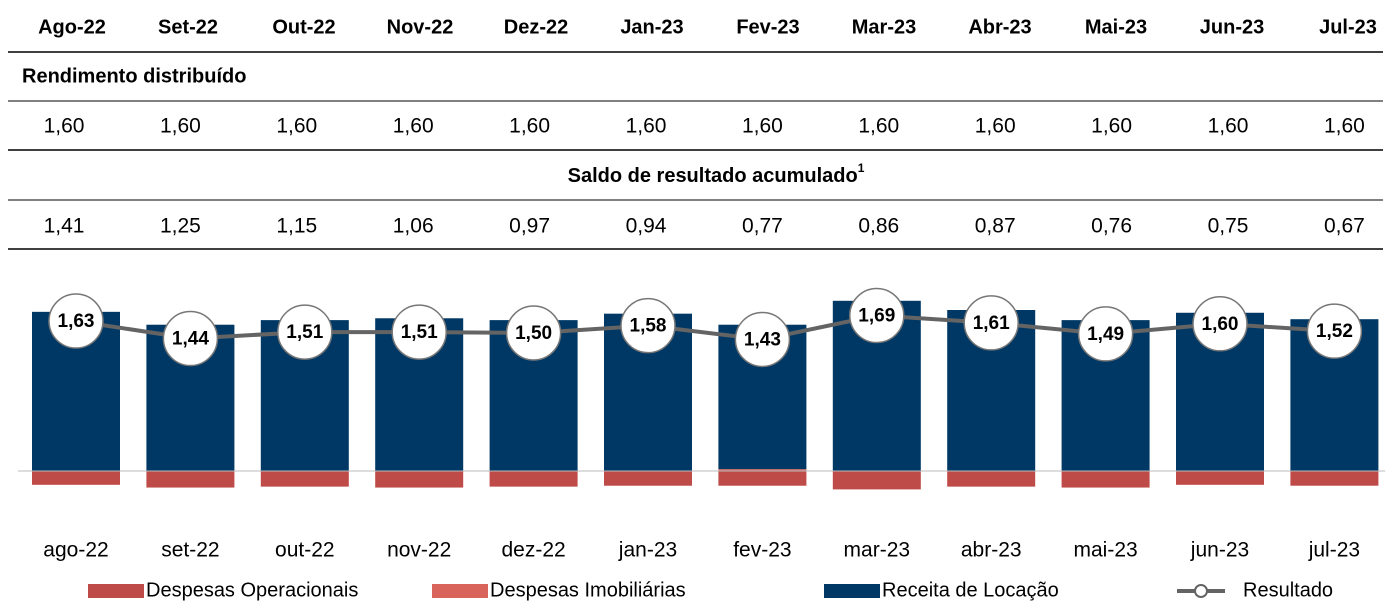  I want to click on table-value: 0,76, so click(1111, 226).